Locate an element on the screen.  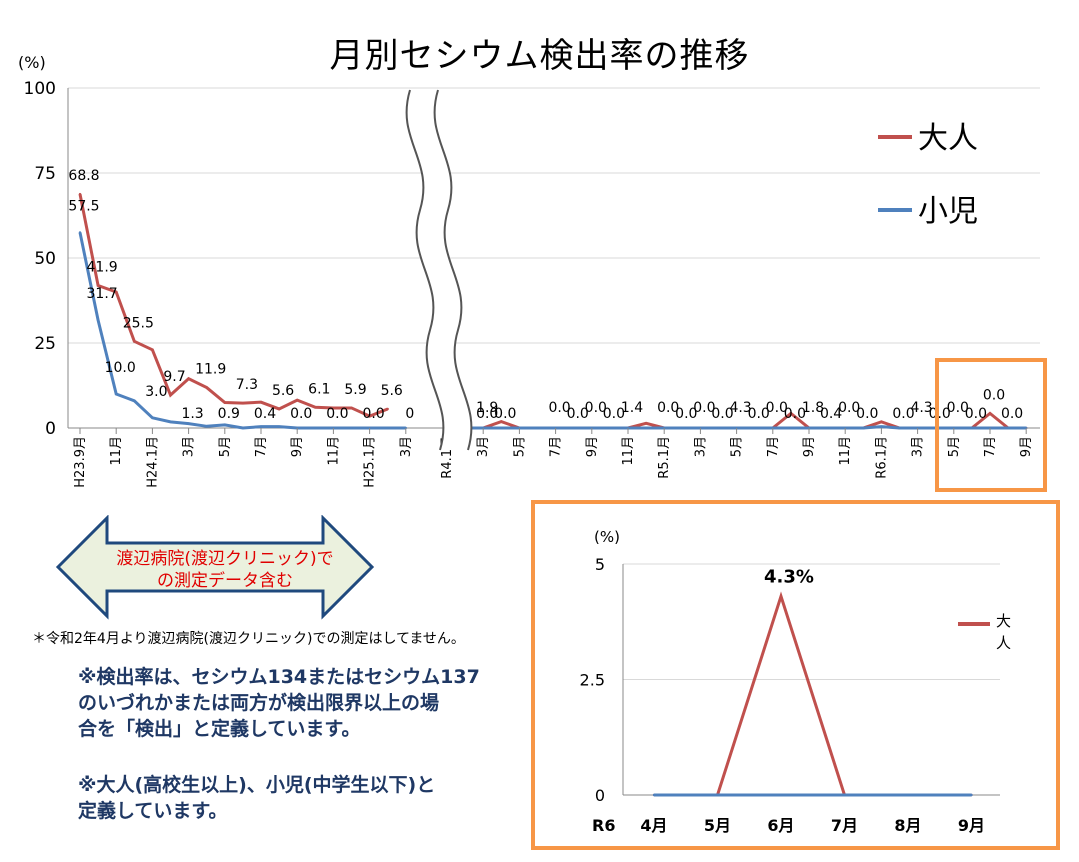
data-label: 0.9 is located at coordinates (229, 414).